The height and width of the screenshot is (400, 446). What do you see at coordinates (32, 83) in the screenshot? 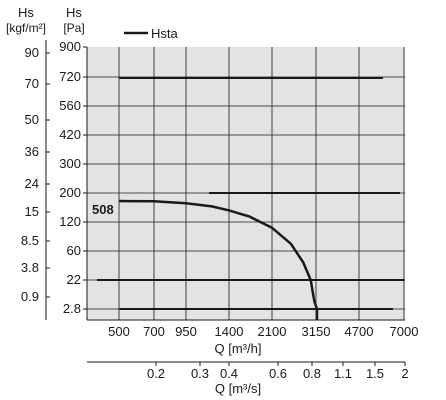
I see `left-axis-1-tick-label: 70` at bounding box center [32, 83].